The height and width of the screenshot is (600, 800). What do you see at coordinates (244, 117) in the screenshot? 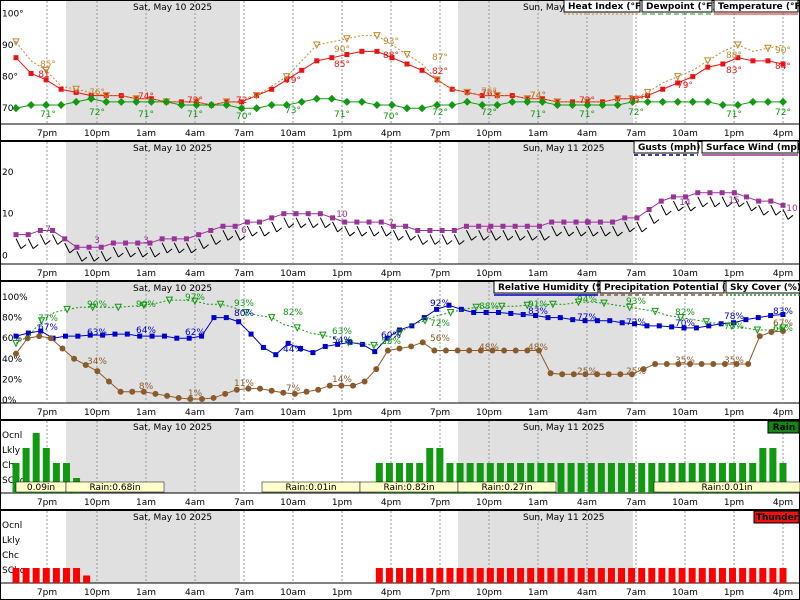
I see `dewpoint-value-label: 70°` at bounding box center [244, 117].